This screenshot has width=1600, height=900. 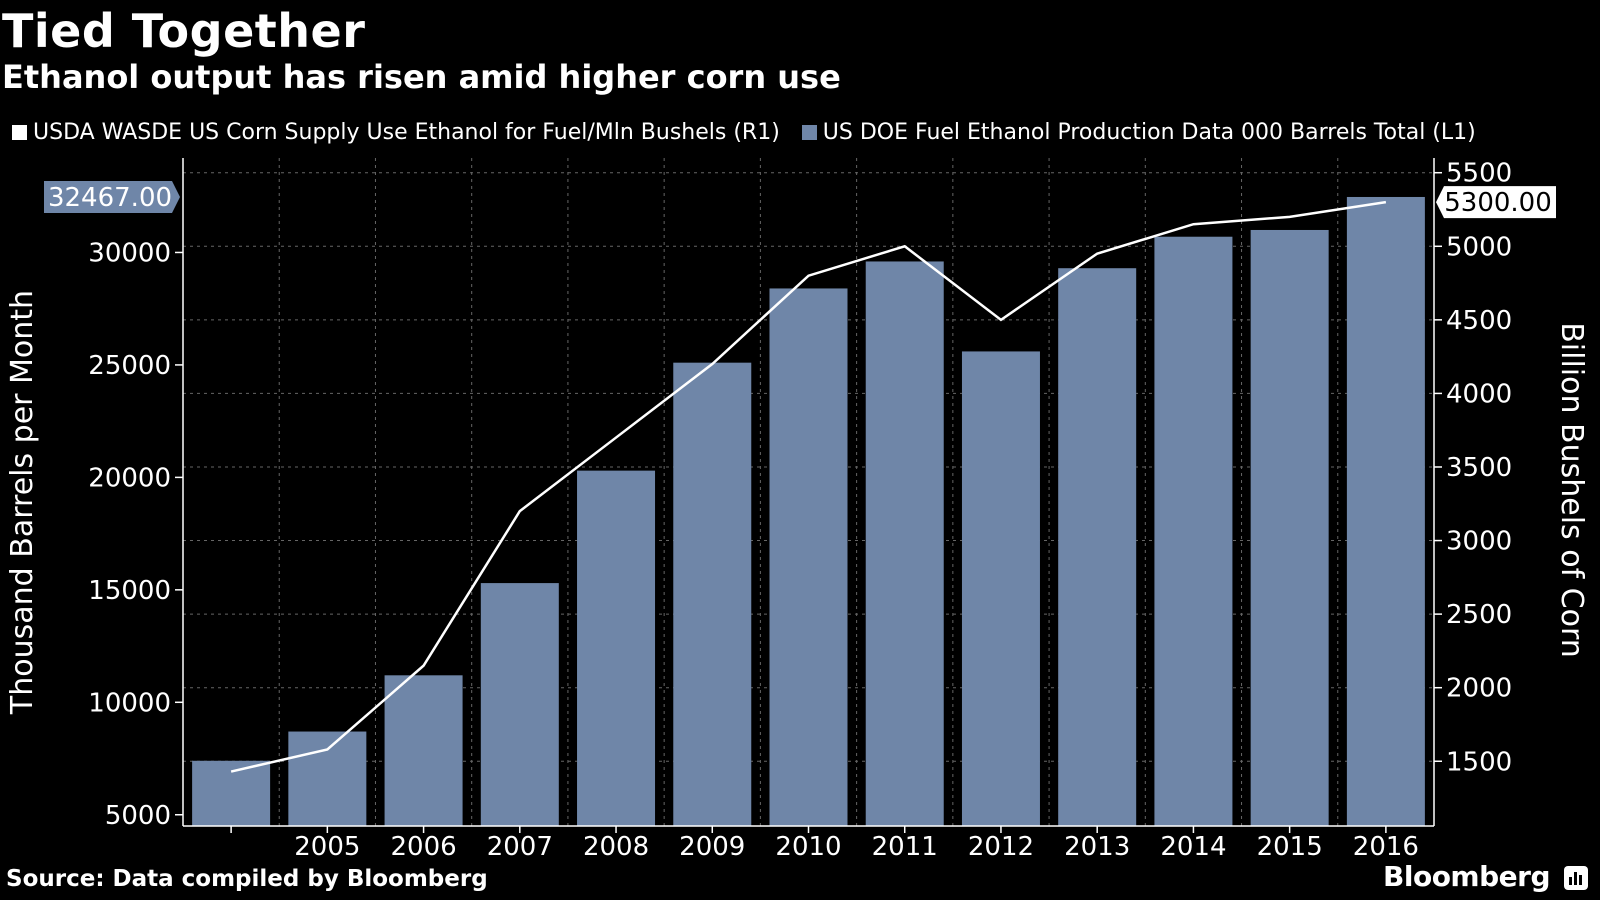 What do you see at coordinates (129, 478) in the screenshot?
I see `left-tick-label: 20000` at bounding box center [129, 478].